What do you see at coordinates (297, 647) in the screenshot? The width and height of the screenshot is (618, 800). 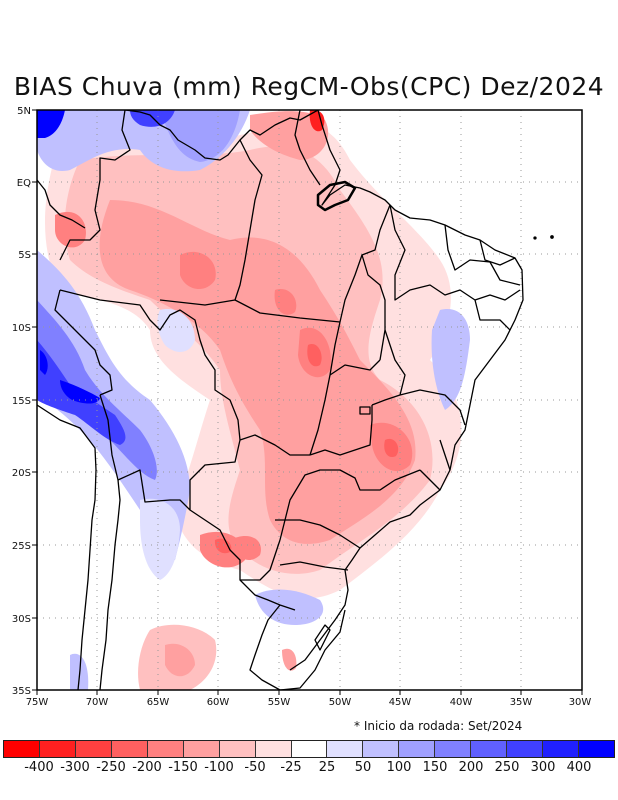 I see `uruguay-border` at bounding box center [297, 647].